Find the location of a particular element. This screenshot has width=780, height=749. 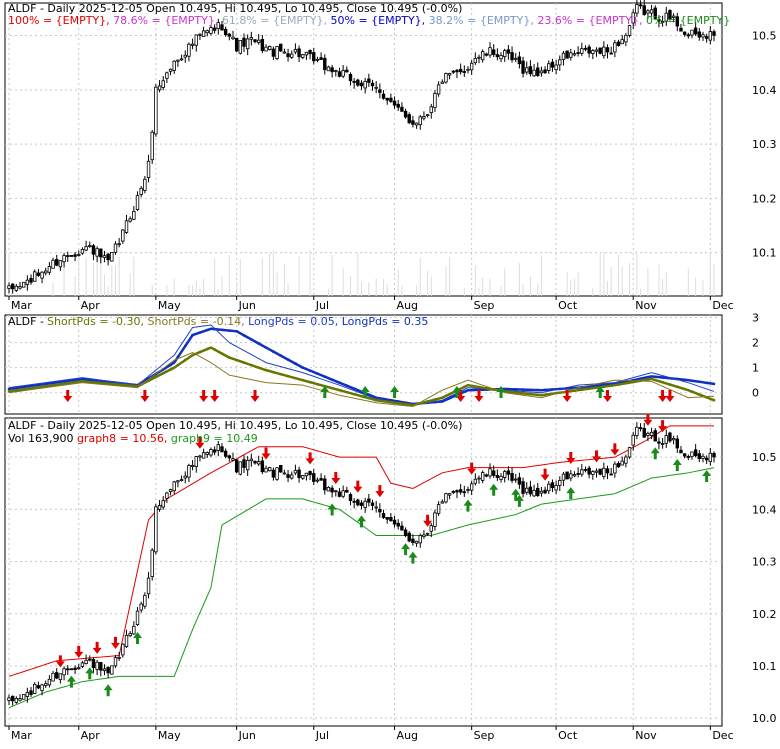

price2-tick-label: 10.0 is located at coordinates (764, 718).